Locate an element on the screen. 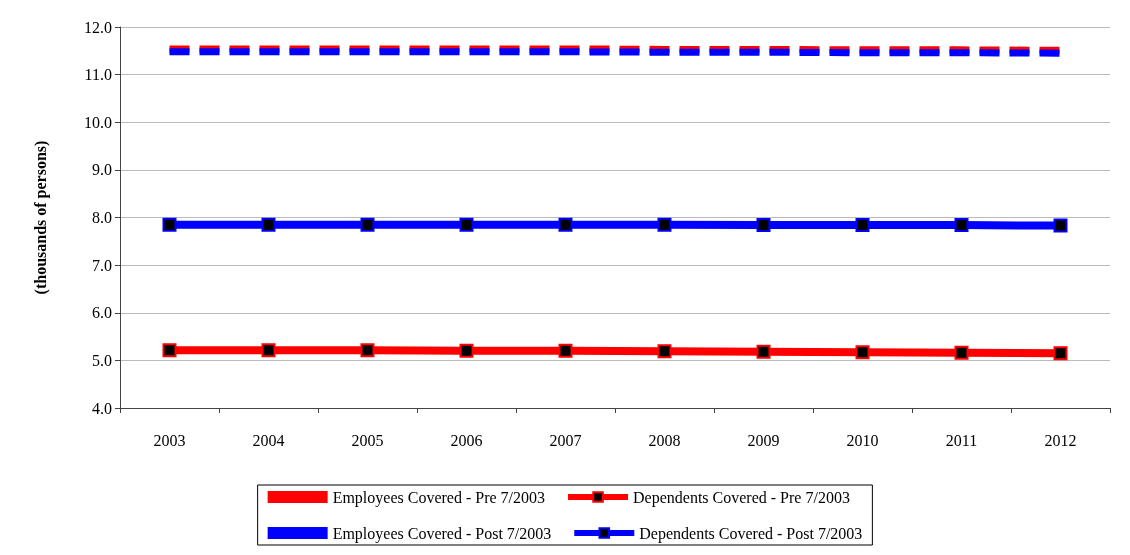 The height and width of the screenshot is (555, 1130). y-tick-label: 7.0 is located at coordinates (102, 265).